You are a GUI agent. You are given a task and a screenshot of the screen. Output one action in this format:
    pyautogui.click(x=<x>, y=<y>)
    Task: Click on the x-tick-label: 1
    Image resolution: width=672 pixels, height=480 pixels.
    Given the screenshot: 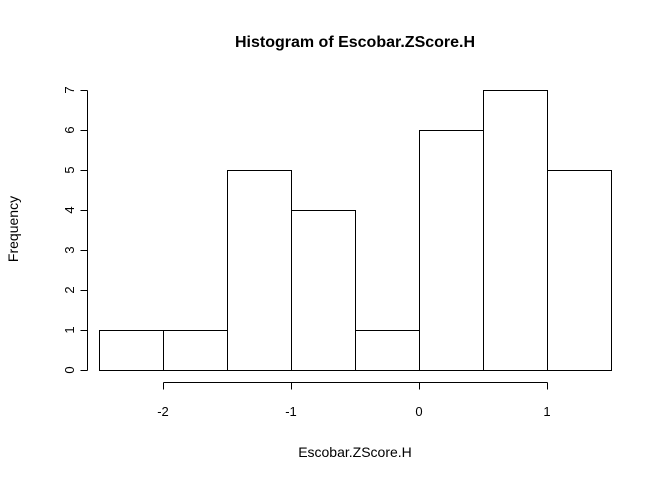 What is the action you would take?
    pyautogui.click(x=546, y=411)
    